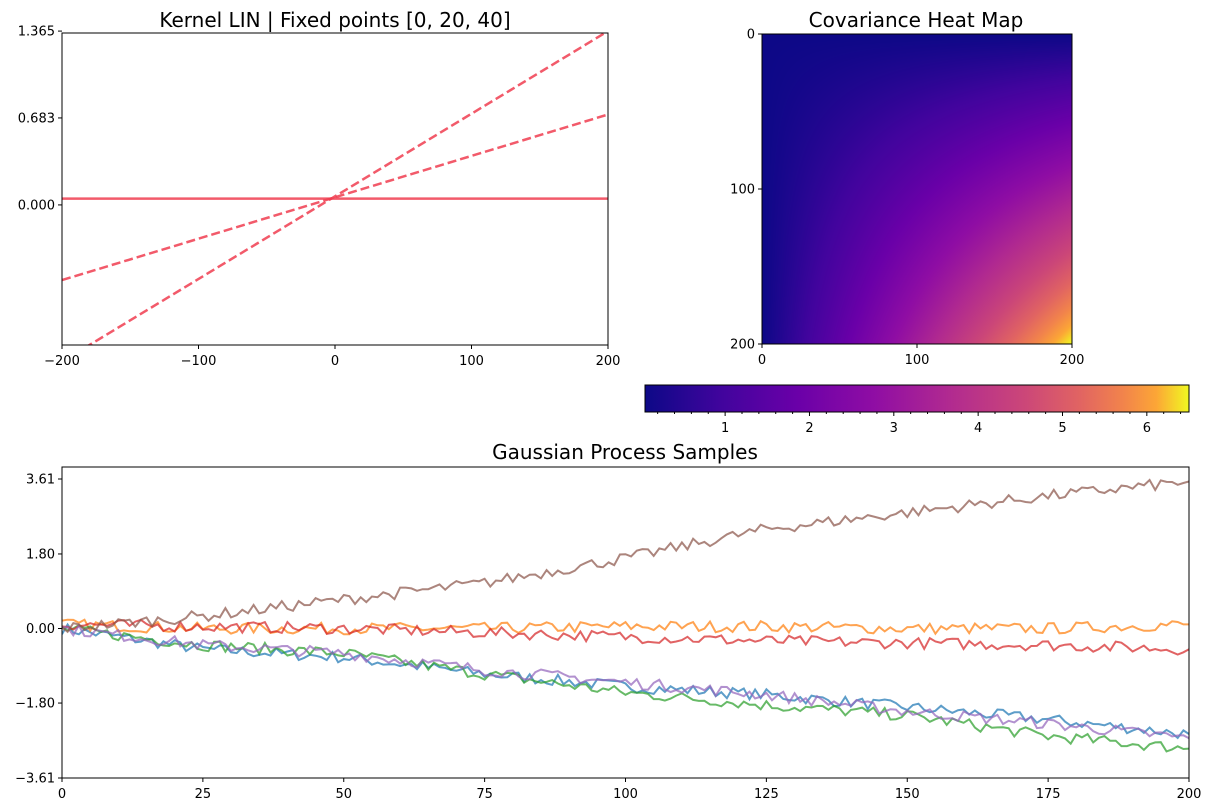 The image size is (1211, 811). Describe the element at coordinates (725, 428) in the screenshot. I see `colorbar-tick-label: 1` at that location.